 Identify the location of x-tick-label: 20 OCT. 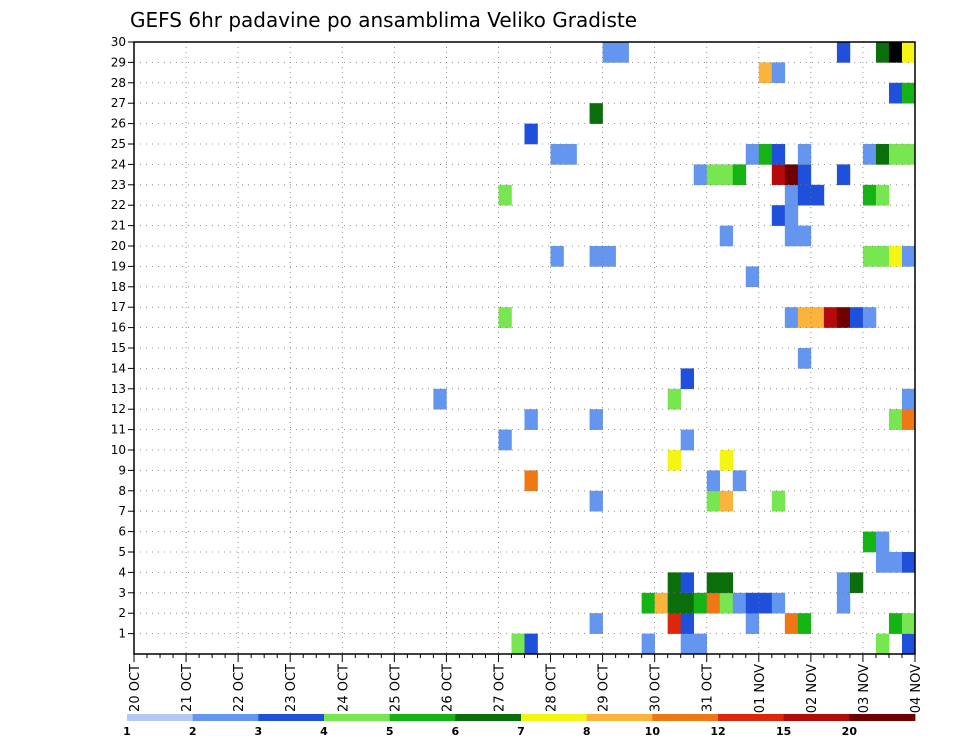
(135, 688).